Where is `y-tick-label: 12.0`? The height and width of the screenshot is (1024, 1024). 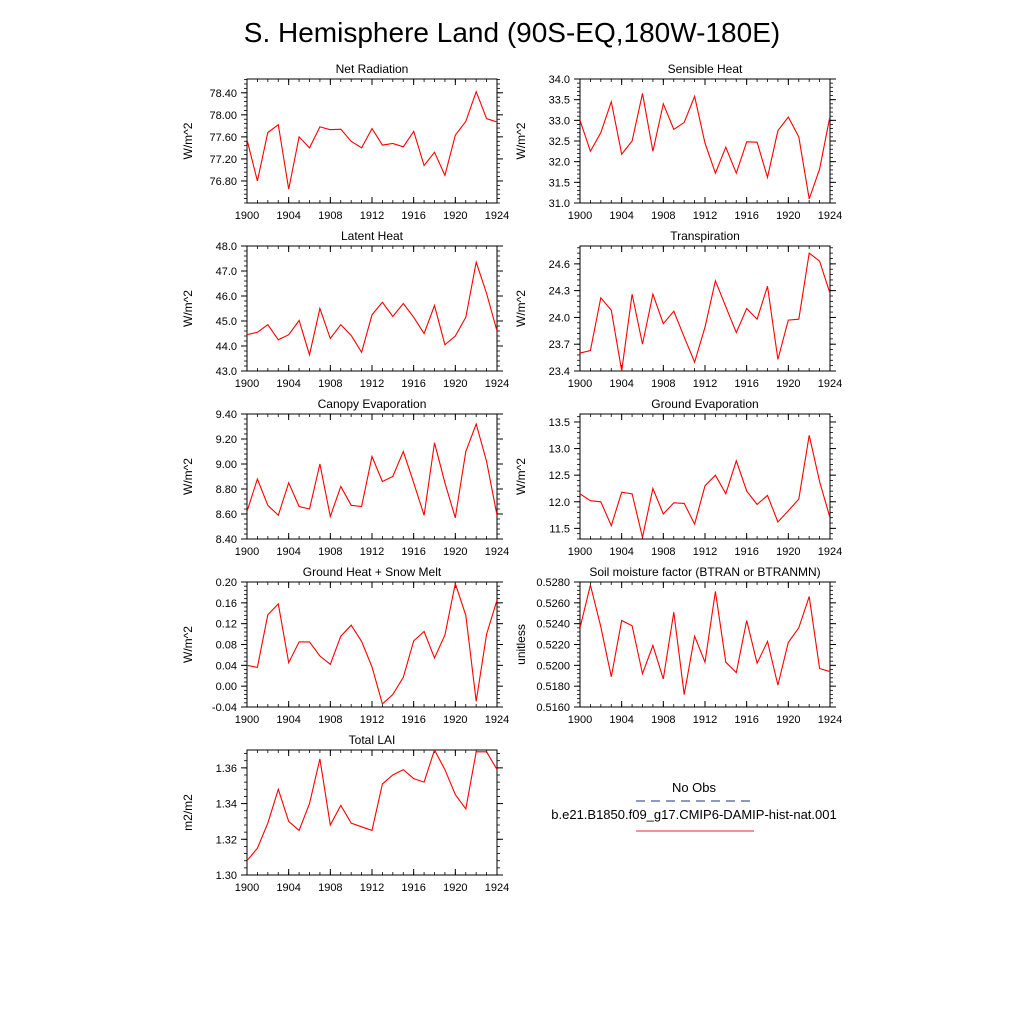
y-tick-label: 12.0 is located at coordinates (559, 503).